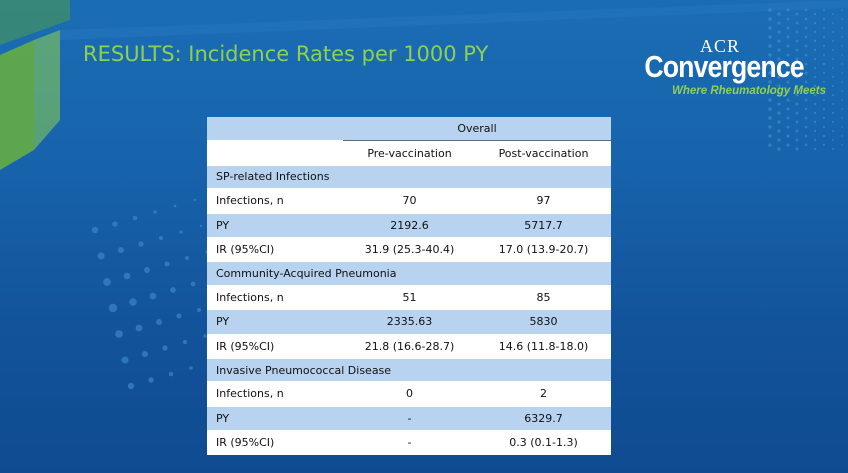 The width and height of the screenshot is (848, 473). I want to click on table-row: Infections, n 70 97, so click(409, 201).